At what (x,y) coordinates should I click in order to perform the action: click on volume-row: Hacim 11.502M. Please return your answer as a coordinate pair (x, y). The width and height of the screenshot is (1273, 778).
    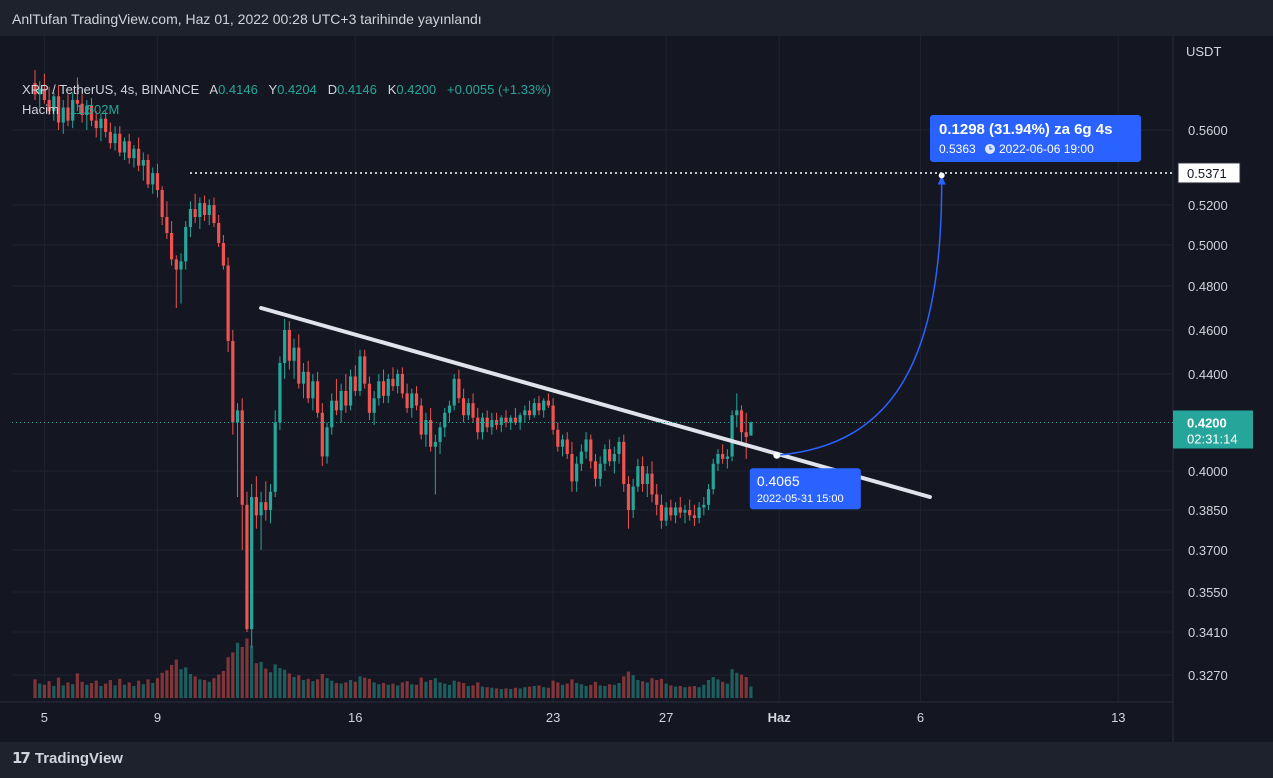
    Looking at the image, I should click on (286, 110).